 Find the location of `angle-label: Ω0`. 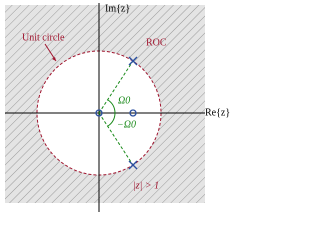

angle-label: Ω0 is located at coordinates (124, 100).